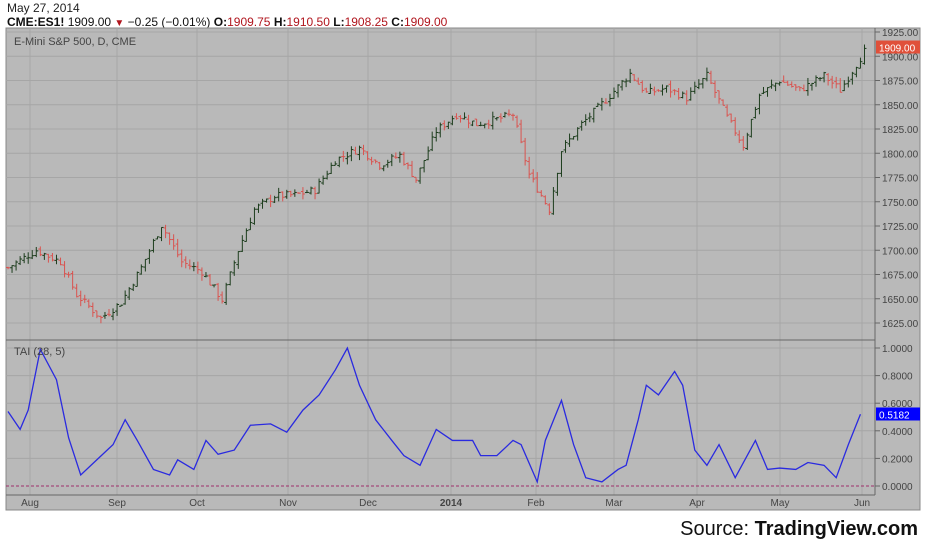  Describe the element at coordinates (308, 22) in the screenshot. I see `high-value: 1910.50` at that location.